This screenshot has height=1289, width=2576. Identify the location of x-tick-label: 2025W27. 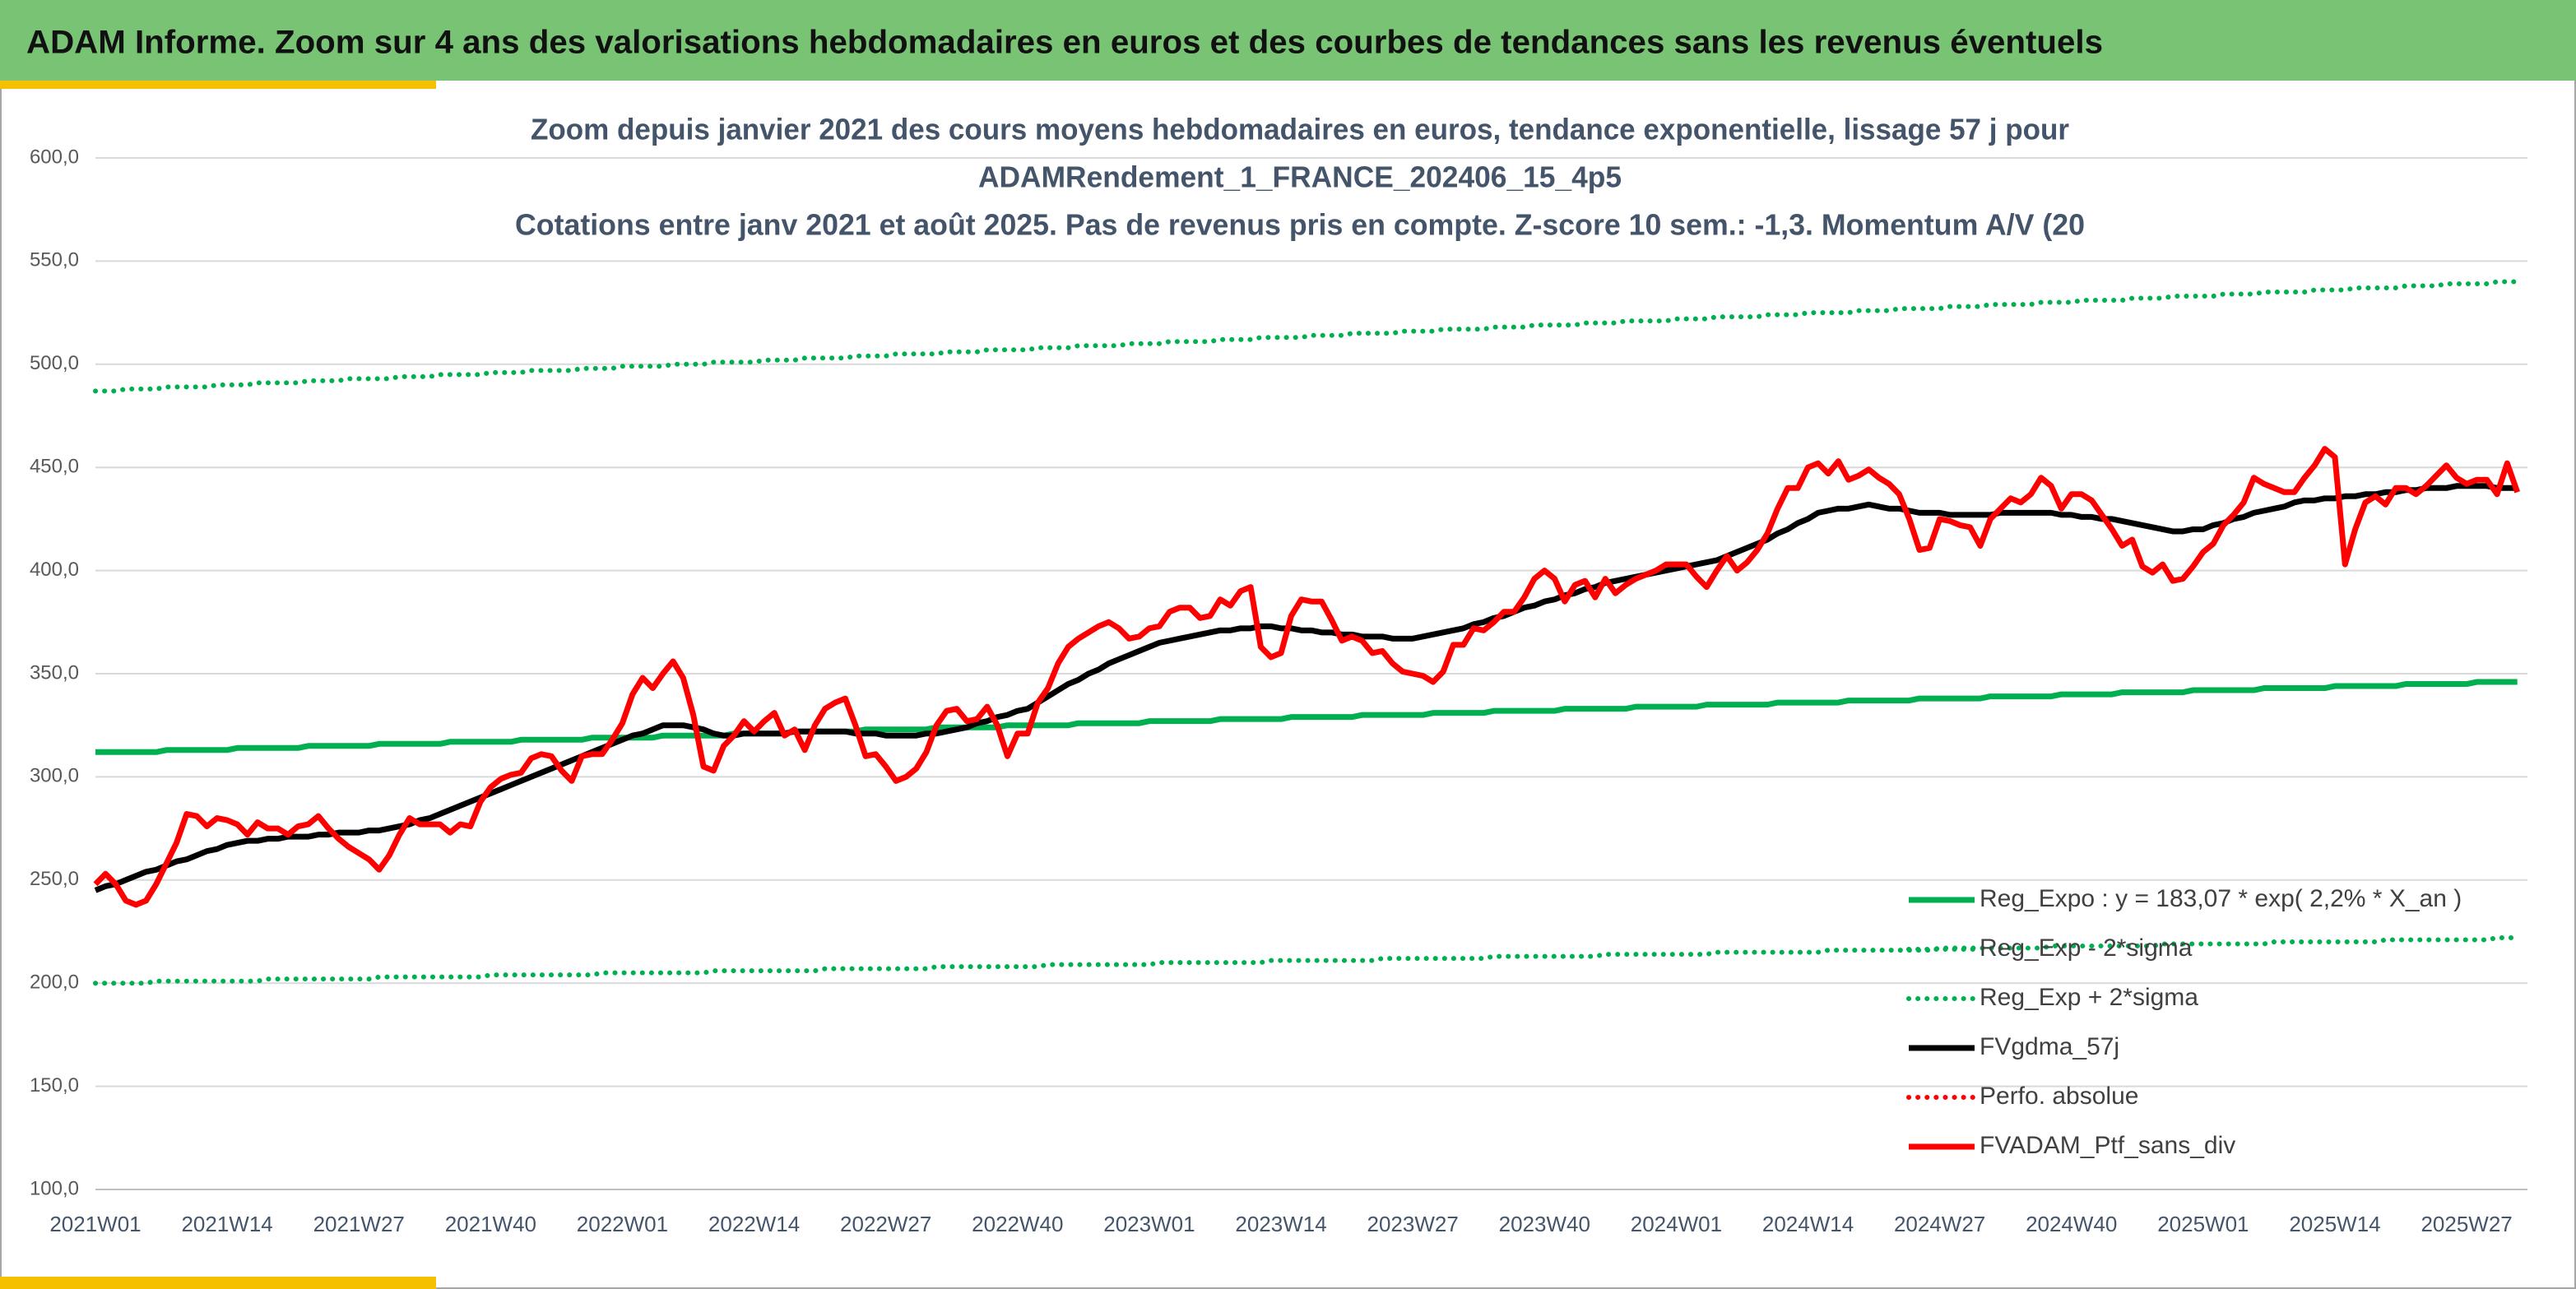
(2466, 1224).